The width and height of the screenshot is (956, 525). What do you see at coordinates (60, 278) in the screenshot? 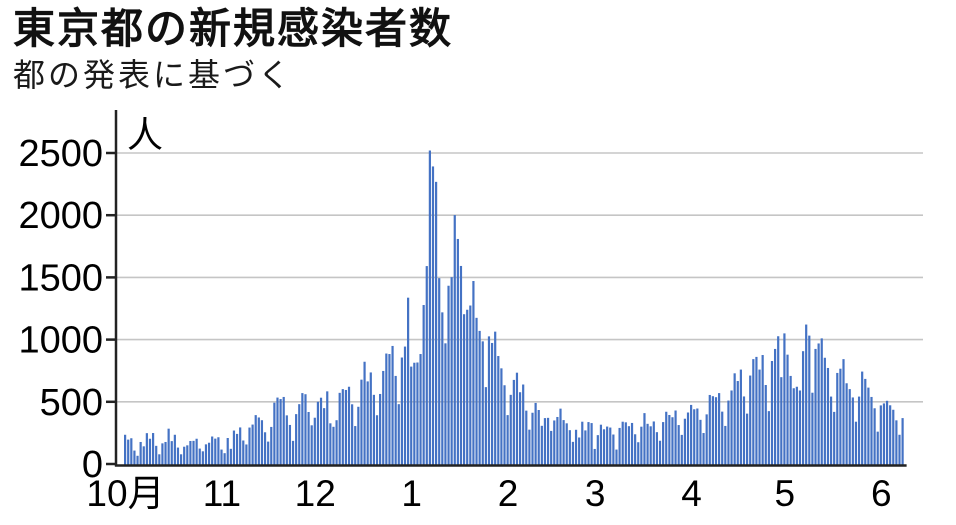
I see `y-tick-label: 1500` at bounding box center [60, 278].